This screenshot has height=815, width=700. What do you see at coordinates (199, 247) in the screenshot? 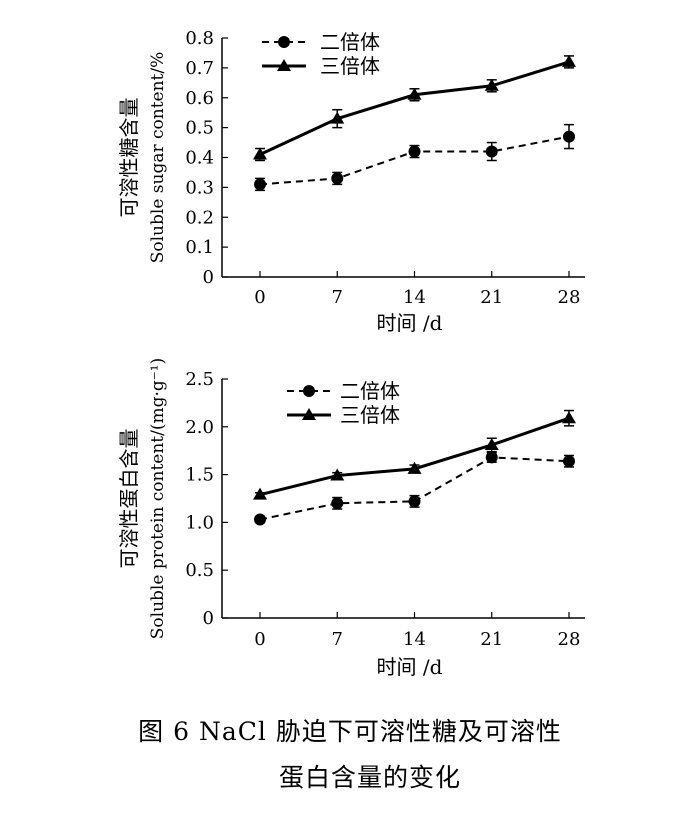
I see `y-tick-label: 0.1` at bounding box center [199, 247].